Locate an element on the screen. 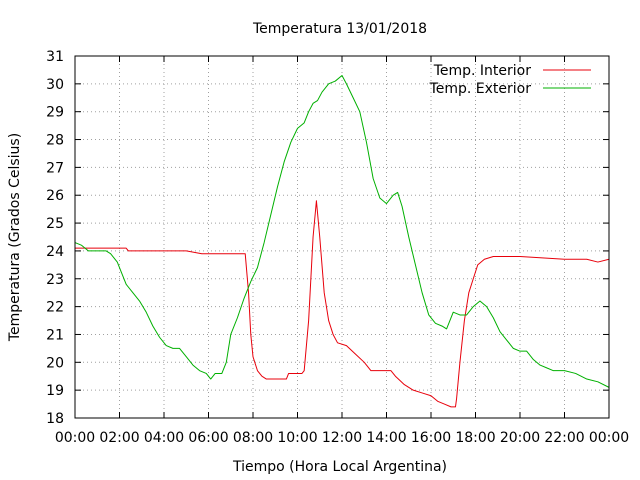  y-tick-label: 21 is located at coordinates (55, 335).